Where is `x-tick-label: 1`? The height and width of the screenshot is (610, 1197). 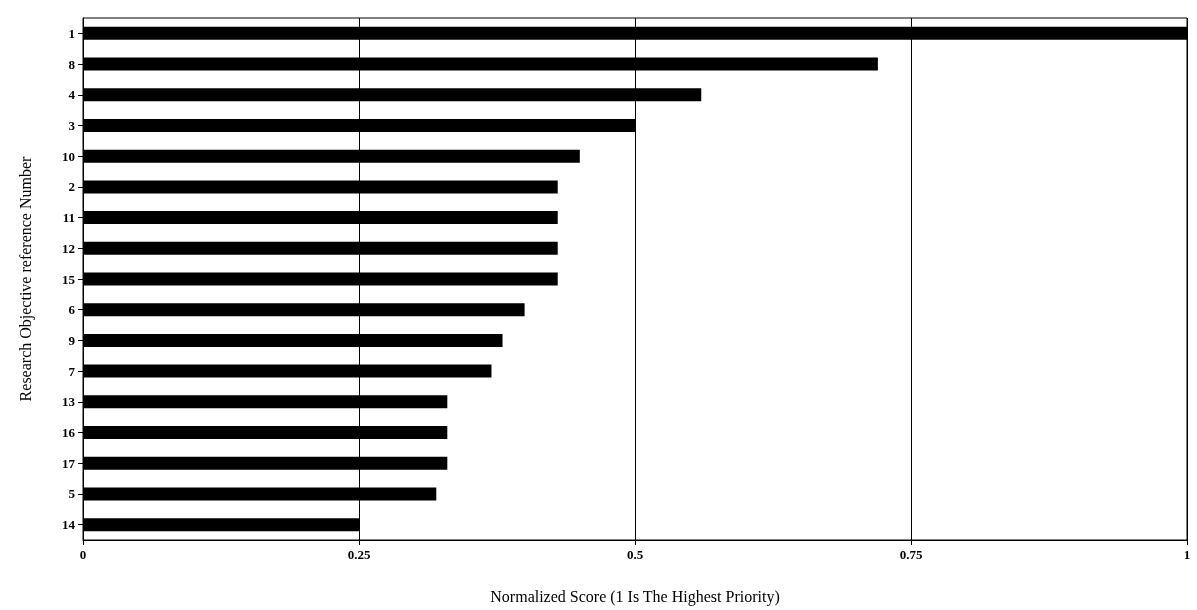
x-tick-label: 1 is located at coordinates (1187, 554).